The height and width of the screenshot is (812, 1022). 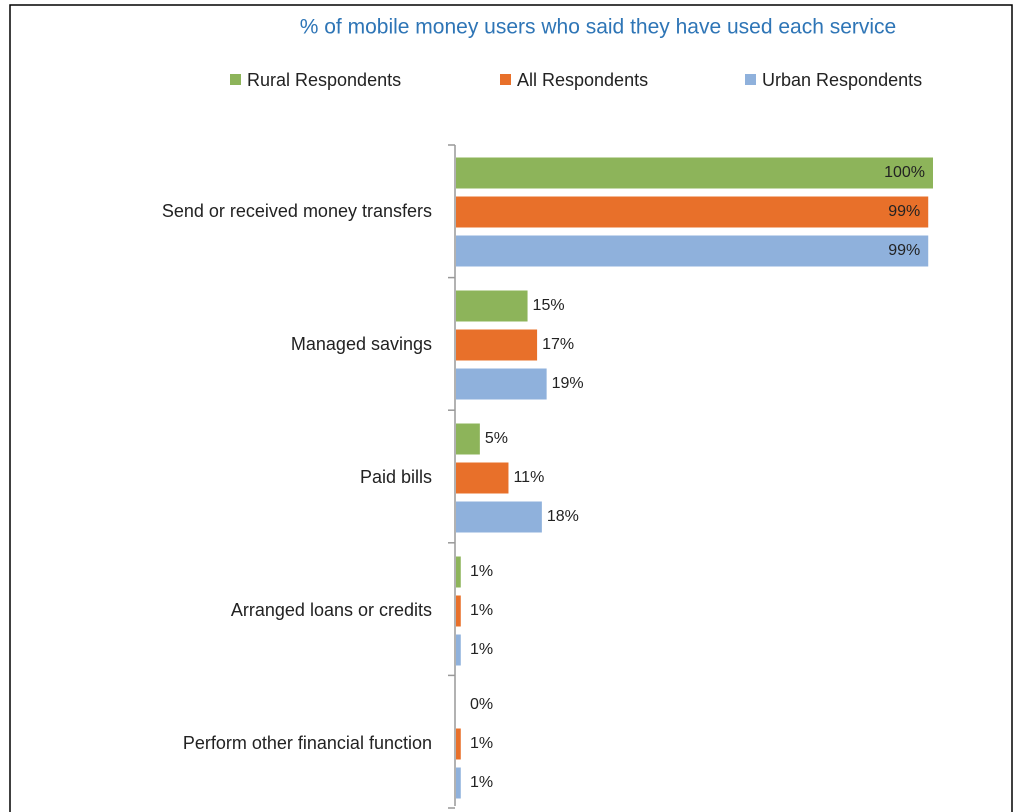 I want to click on data-label: 19%, so click(x=568, y=383).